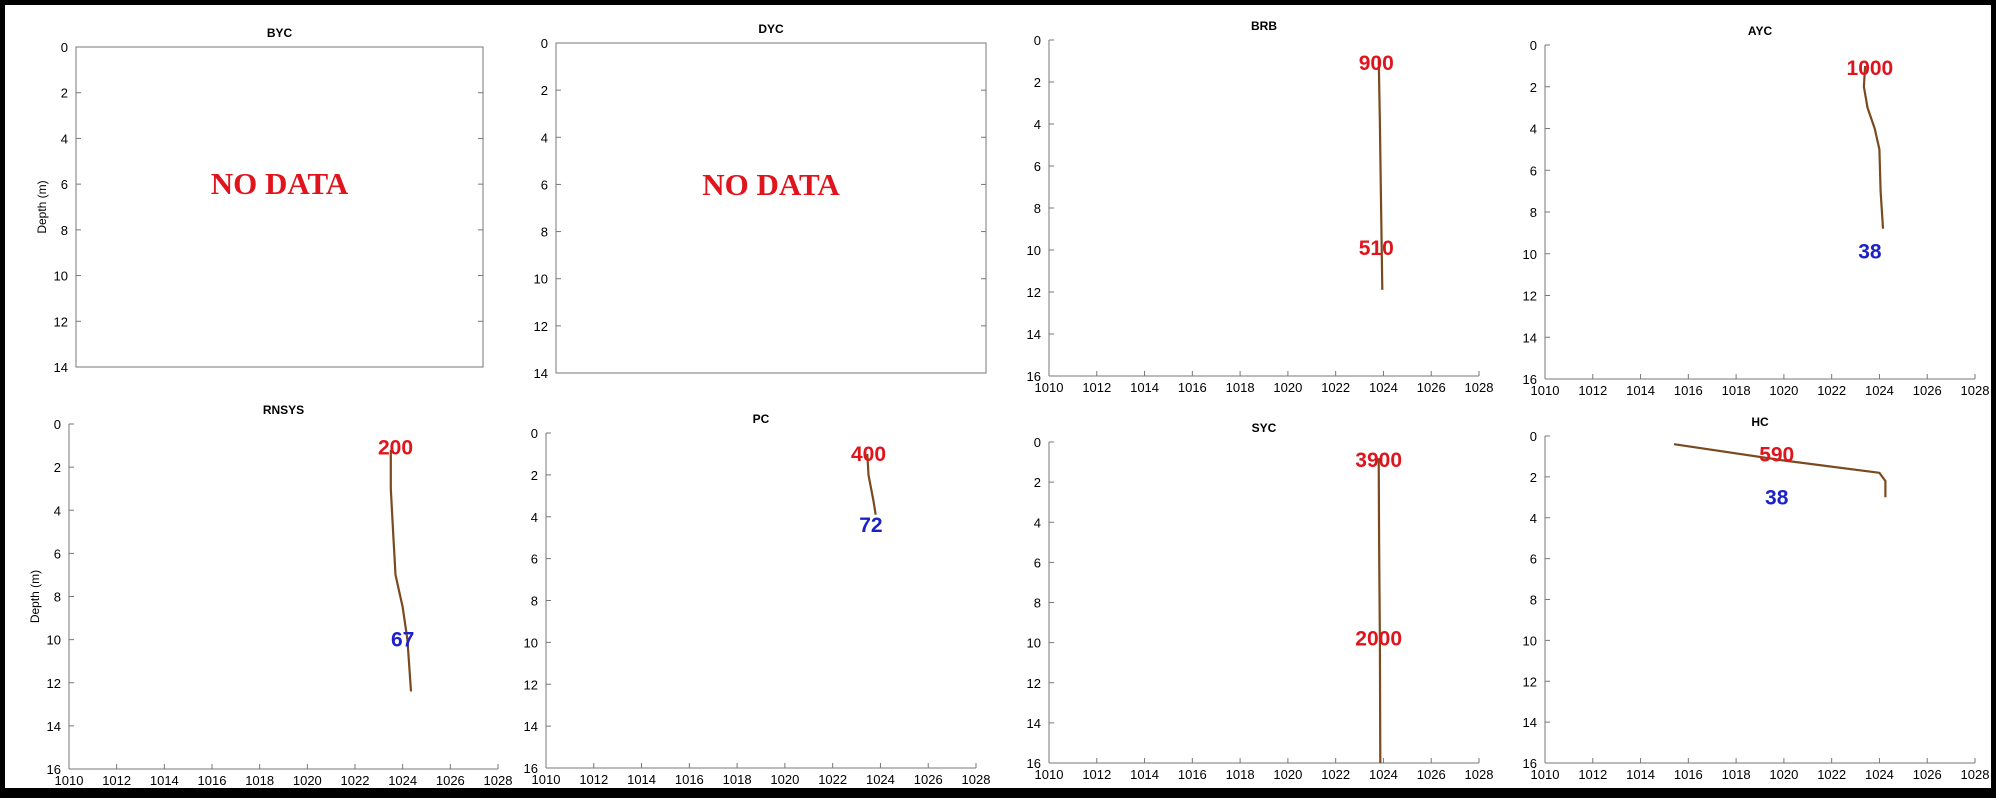  What do you see at coordinates (280, 33) in the screenshot?
I see `panel-title: BYC` at bounding box center [280, 33].